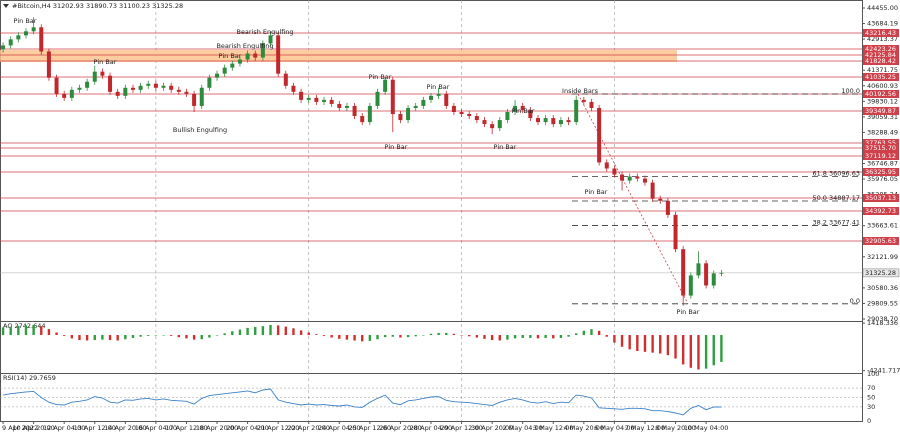  What do you see at coordinates (873, 374) in the screenshot?
I see `y-tick-label: 100` at bounding box center [873, 374].